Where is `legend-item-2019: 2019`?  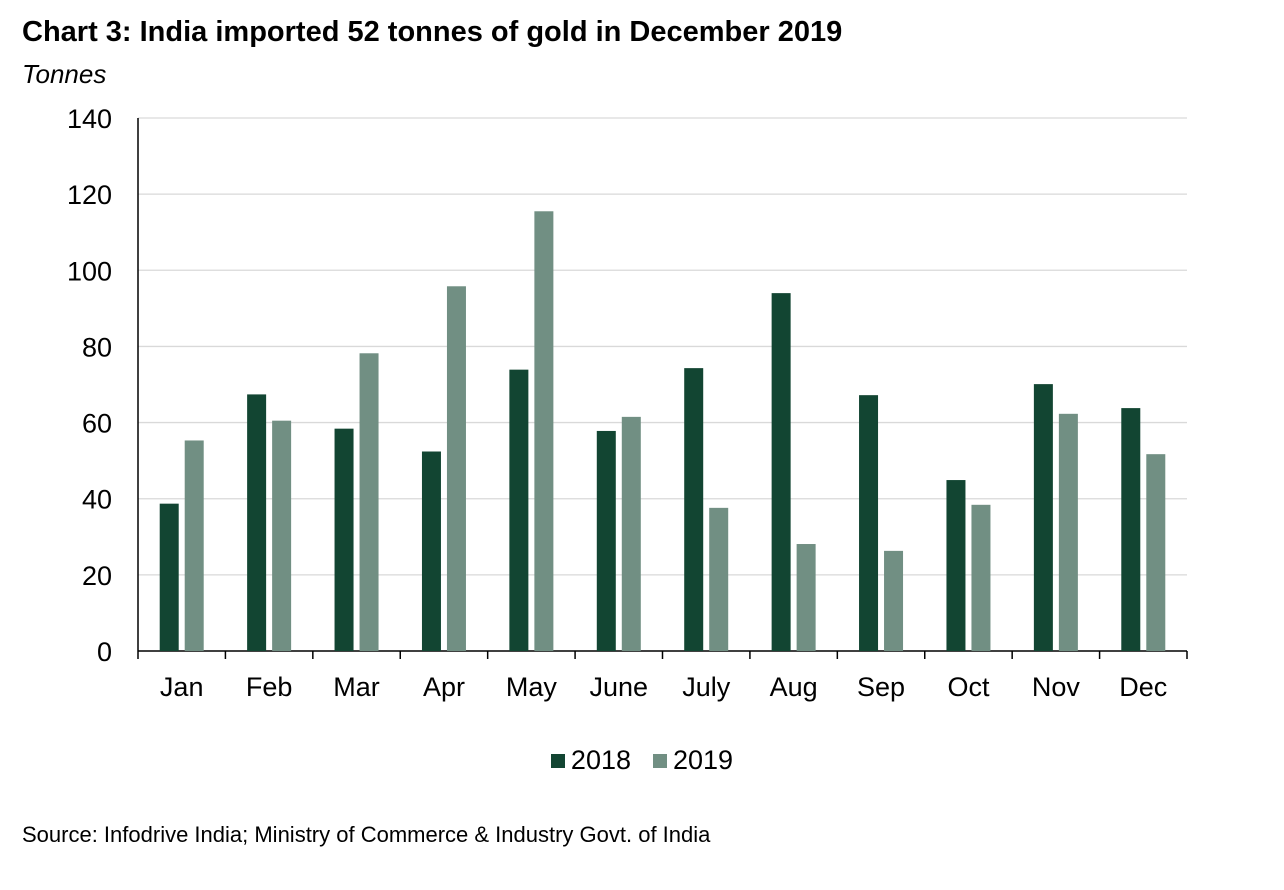
legend-item-2019: 2019 is located at coordinates (693, 760).